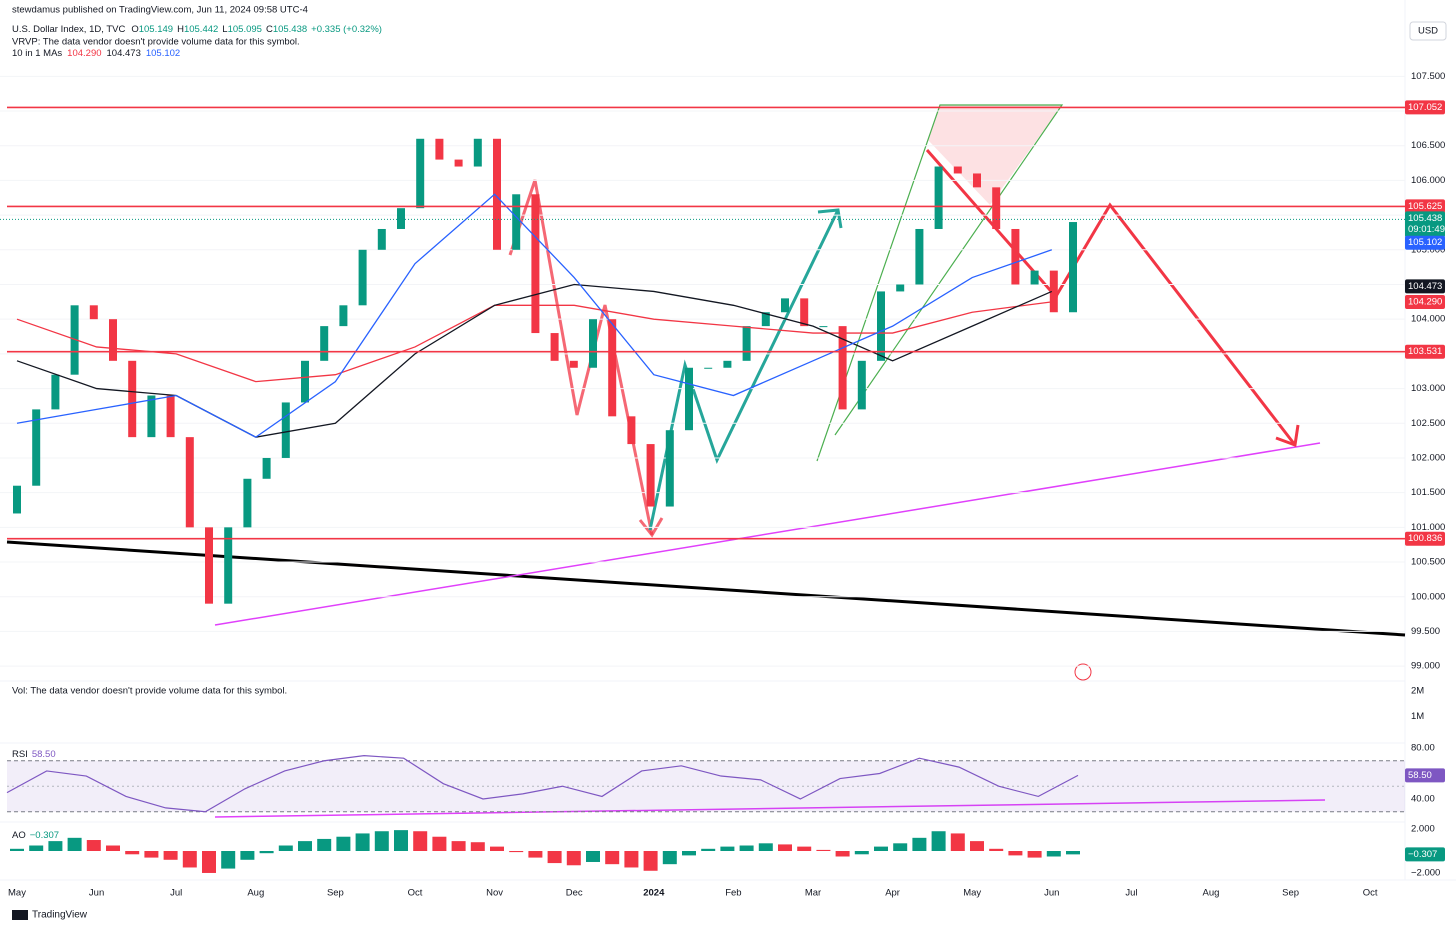 The width and height of the screenshot is (1456, 927). What do you see at coordinates (1420, 775) in the screenshot?
I see `rsi-tag: 58.50` at bounding box center [1420, 775].